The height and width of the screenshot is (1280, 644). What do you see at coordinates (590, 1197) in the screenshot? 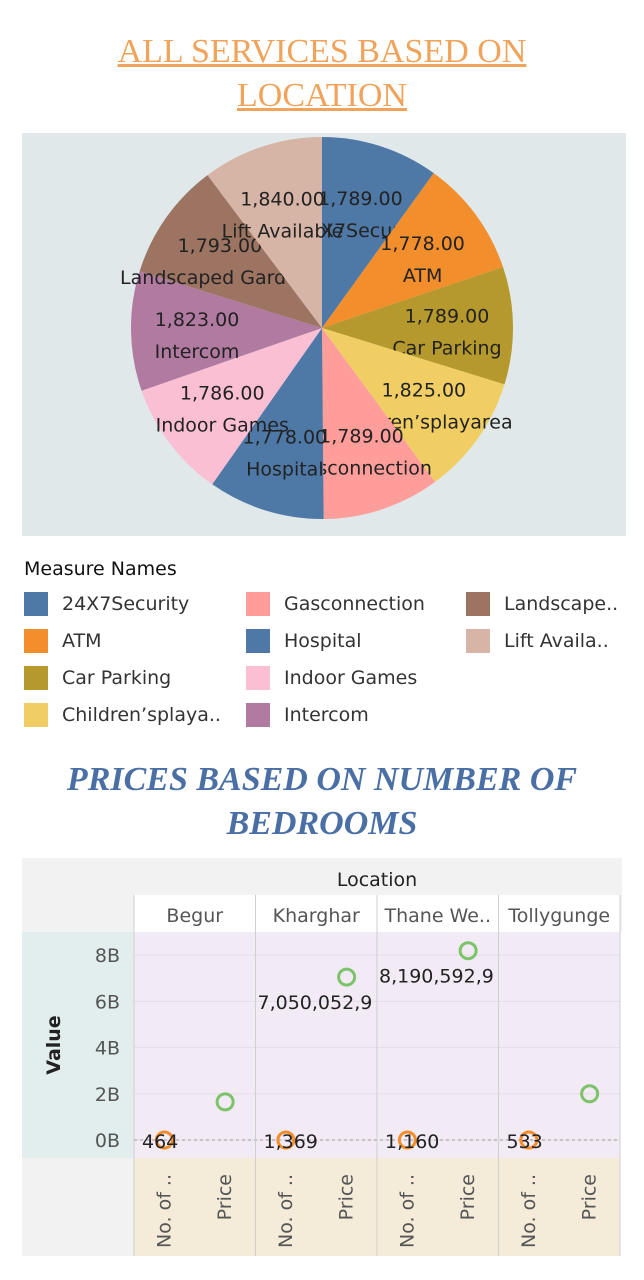
I see `x-category-label-3-1: Price` at bounding box center [590, 1197].